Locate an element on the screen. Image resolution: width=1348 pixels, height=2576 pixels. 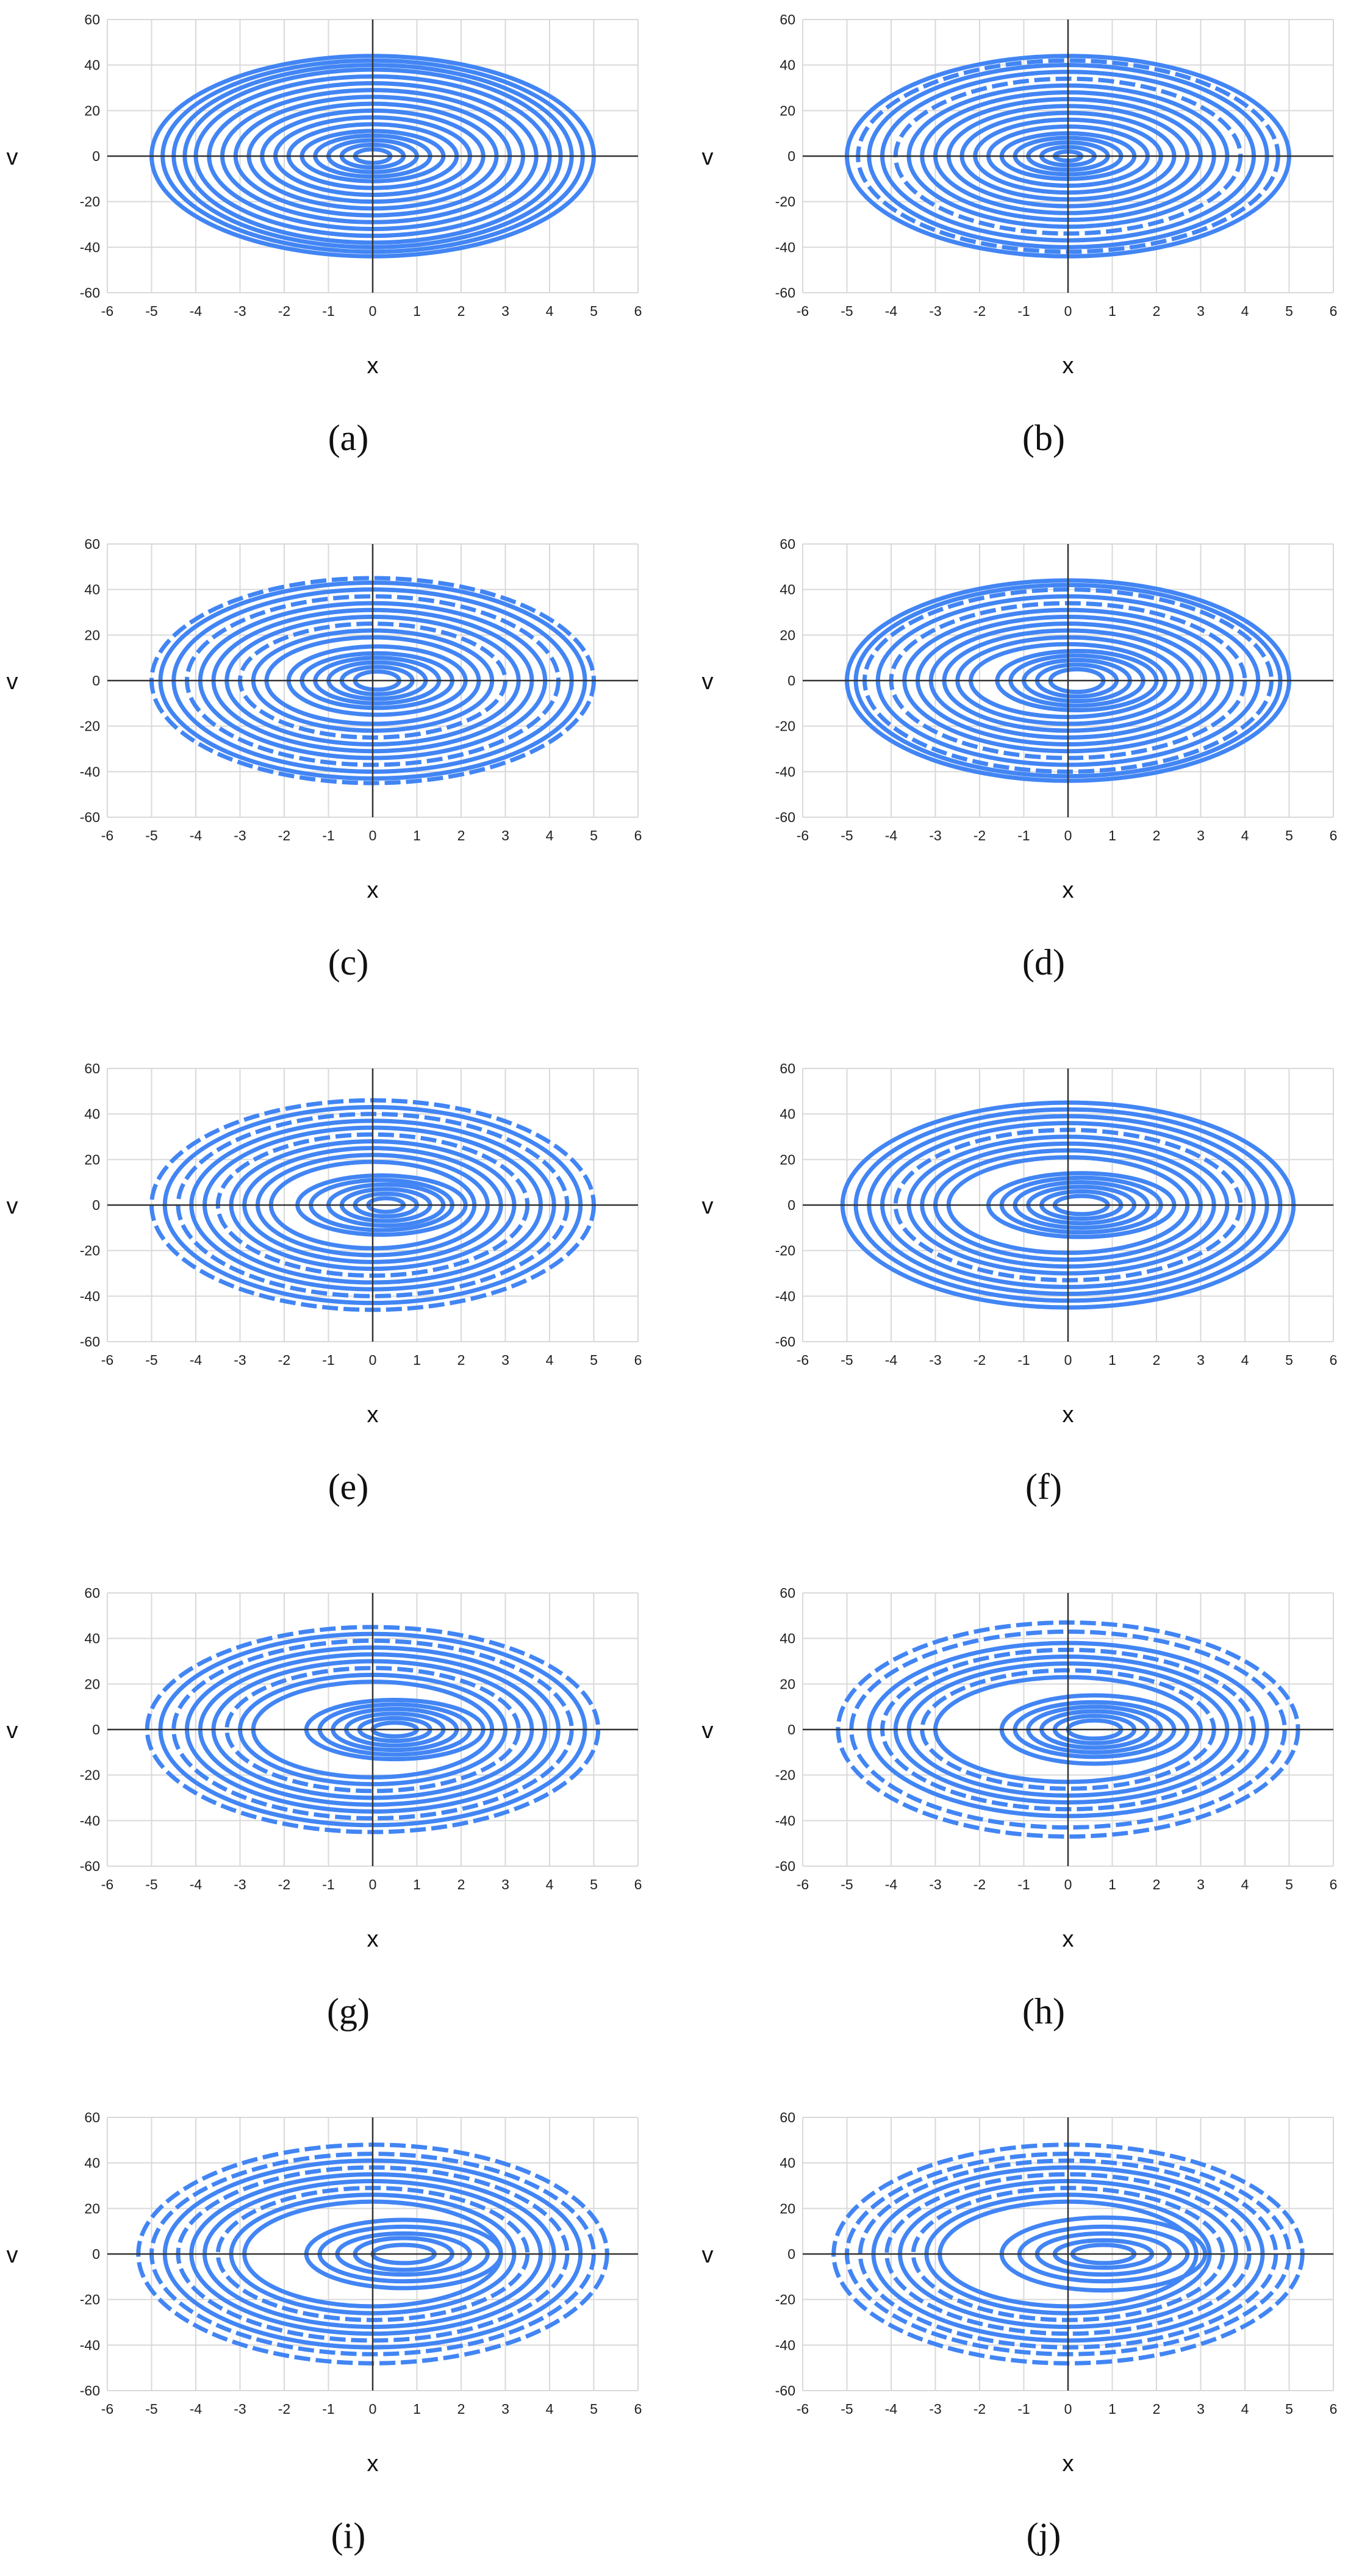
chart-panel: -6 -5 -4 -3 -2 -1 0 1 2 3 4 5 6 -60 -40 -20 0 20 40 60 x v (a) is located at coordinates (325, 235).